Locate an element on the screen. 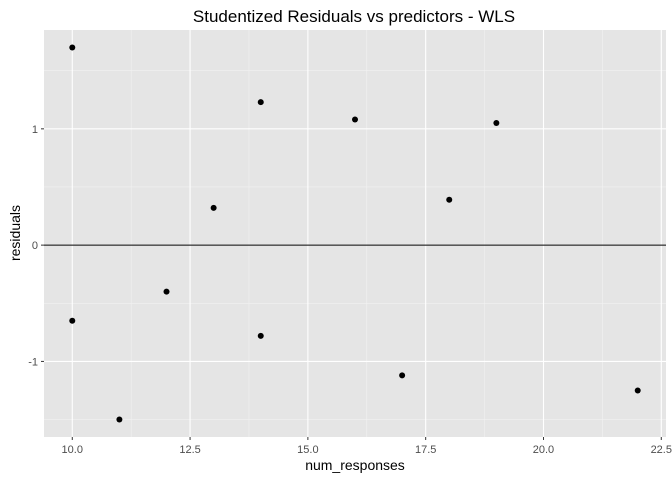 Image resolution: width=672 pixels, height=480 pixels. x-tick-label: 15.0 is located at coordinates (307, 450).